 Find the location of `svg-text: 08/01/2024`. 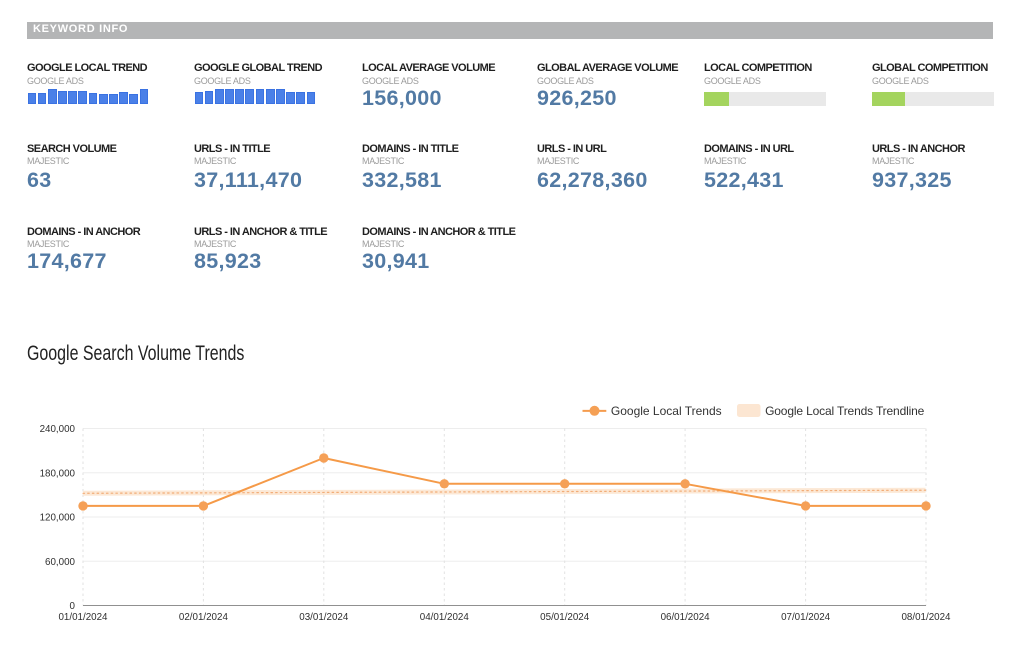

svg-text: 08/01/2024 is located at coordinates (926, 617).